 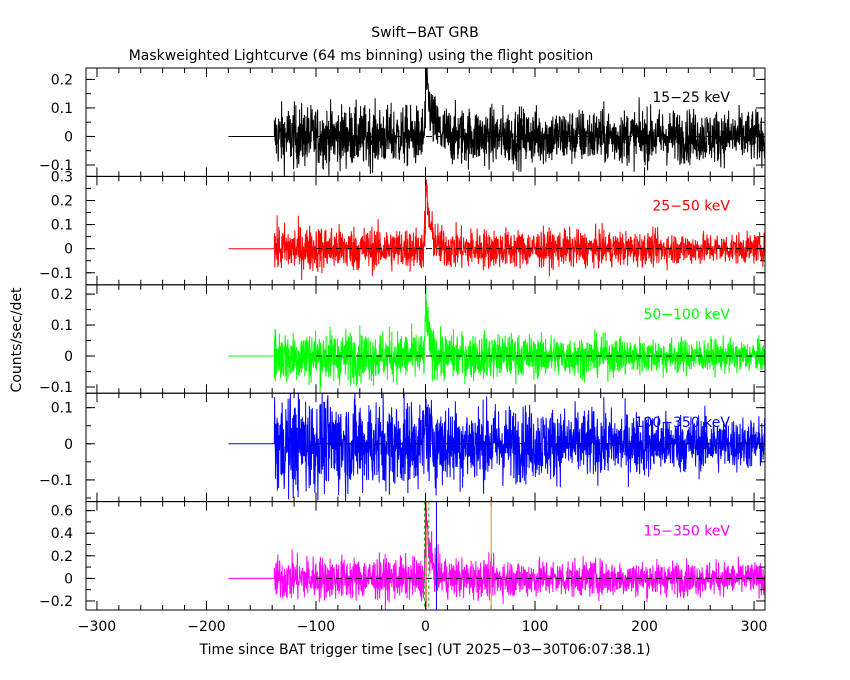 I want to click on x-tick-label: 100, so click(x=535, y=627).